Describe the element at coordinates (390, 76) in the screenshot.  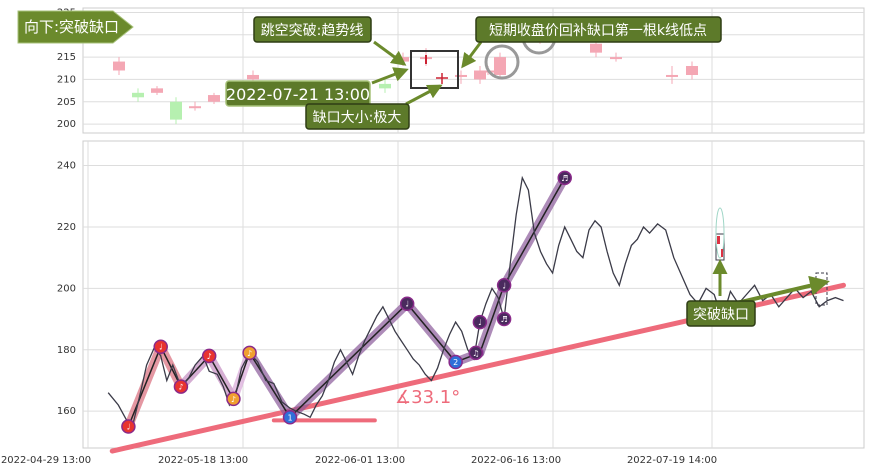
I see `arrow-gap-time` at that location.